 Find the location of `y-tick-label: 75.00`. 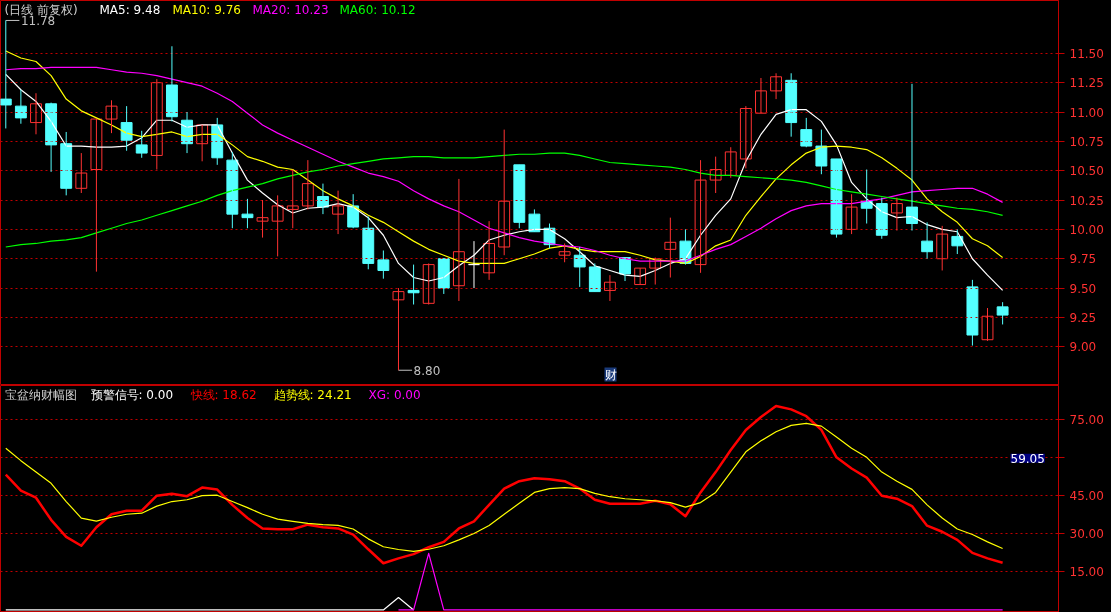

y-tick-label: 75.00 is located at coordinates (1086, 420).